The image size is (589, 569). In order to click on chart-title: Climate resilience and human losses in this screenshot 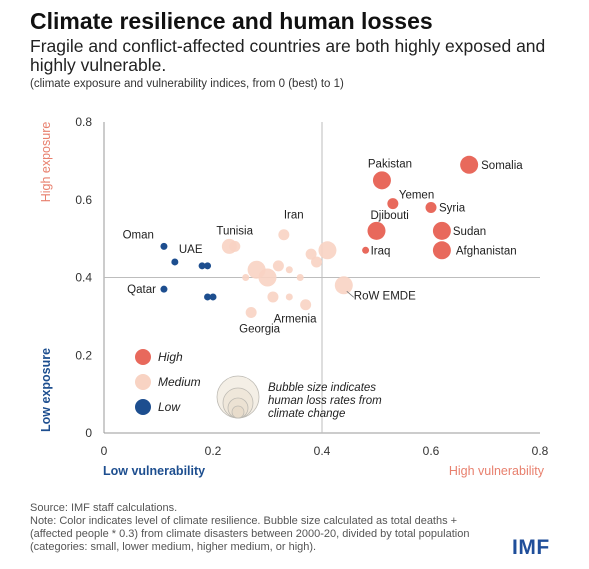, I will do `click(231, 21)`.